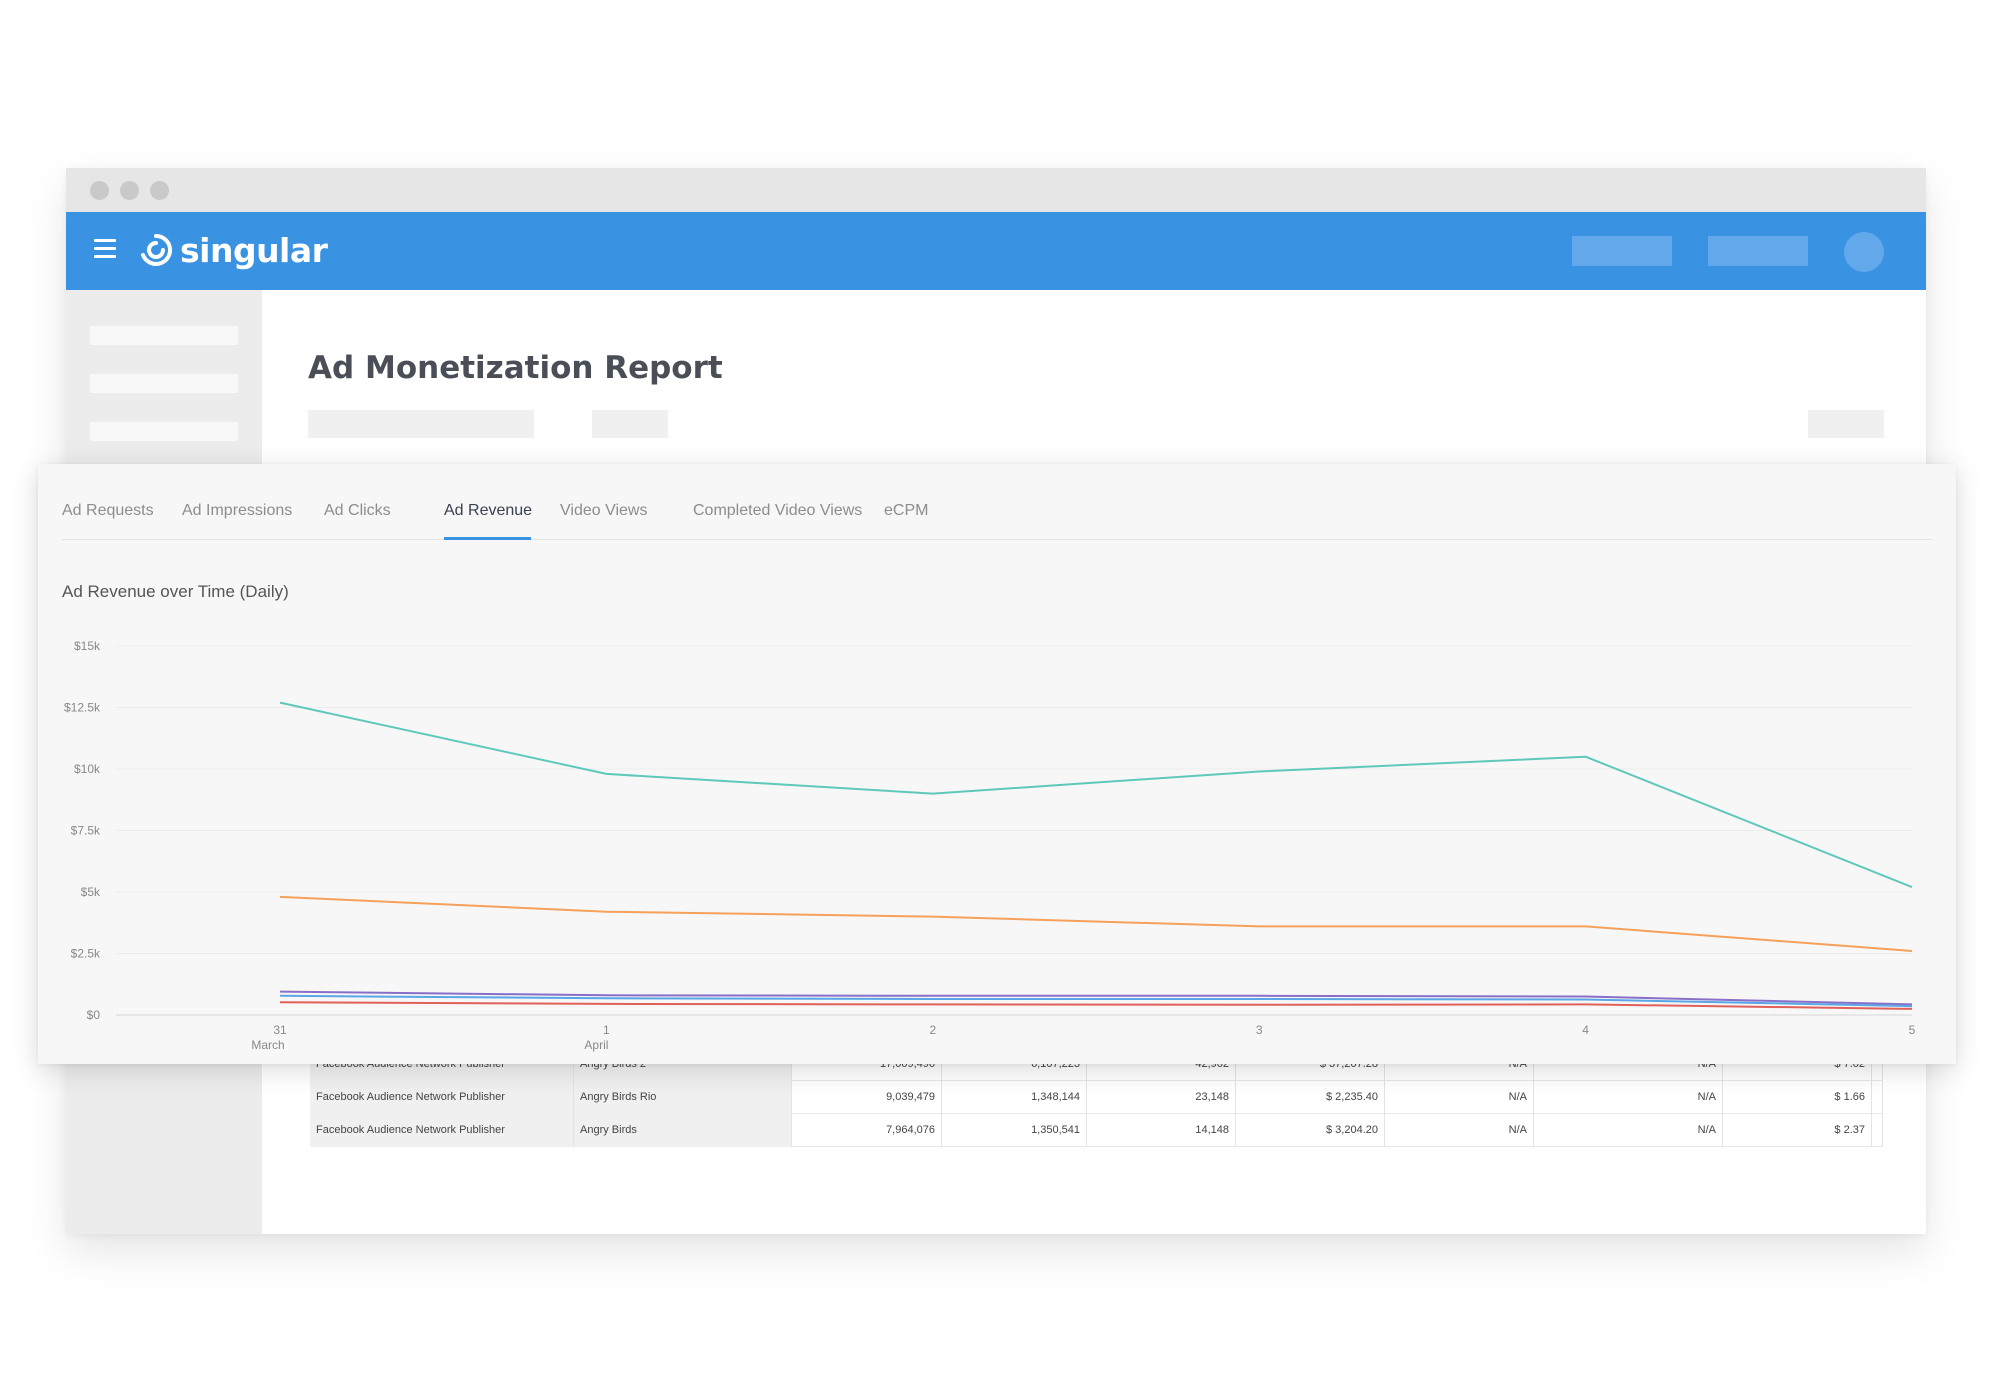  Describe the element at coordinates (267, 1045) in the screenshot. I see `x-tick-label: March` at that location.